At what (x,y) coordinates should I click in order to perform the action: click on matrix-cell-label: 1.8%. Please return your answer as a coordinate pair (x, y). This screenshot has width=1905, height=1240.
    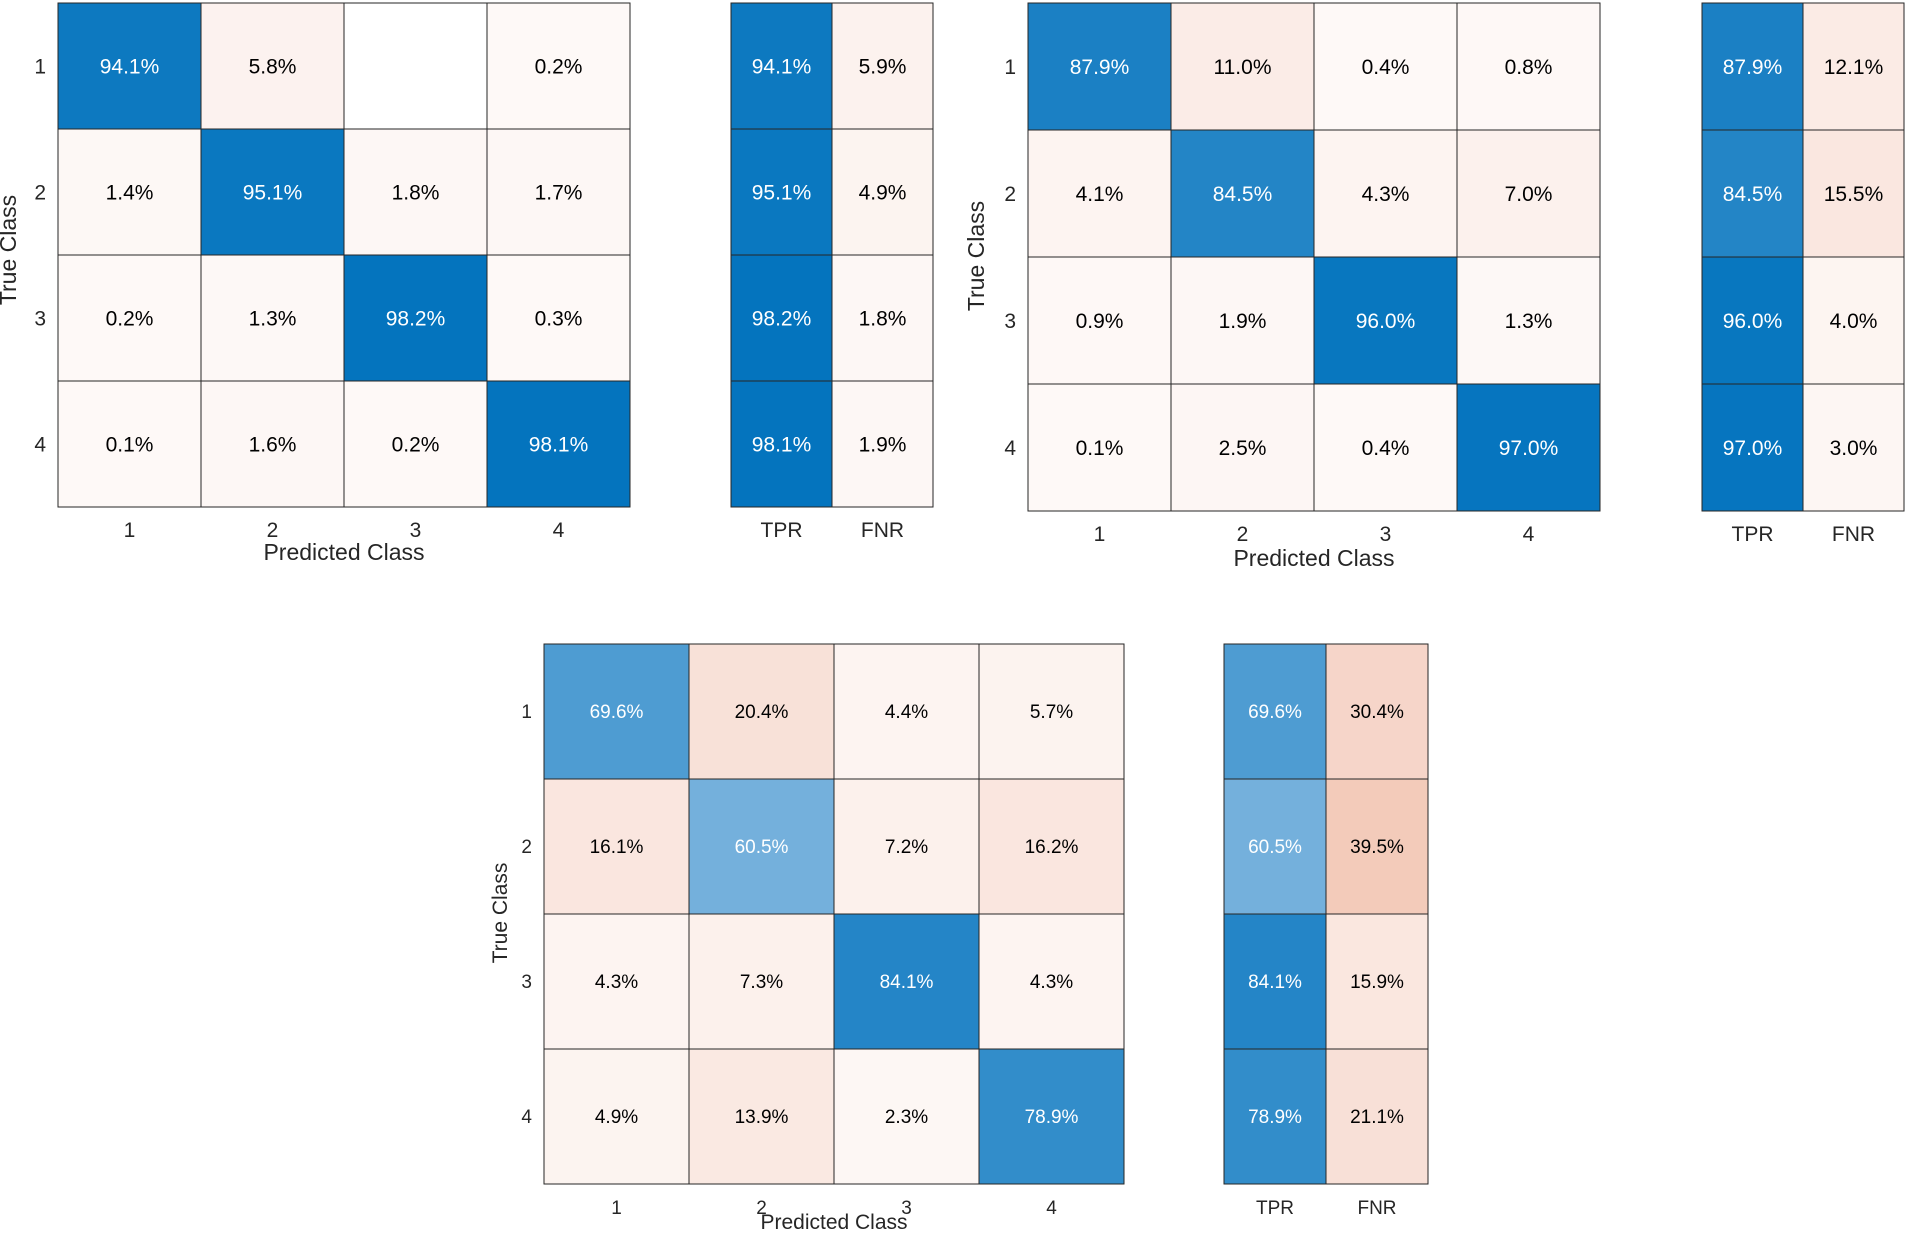
    Looking at the image, I should click on (416, 192).